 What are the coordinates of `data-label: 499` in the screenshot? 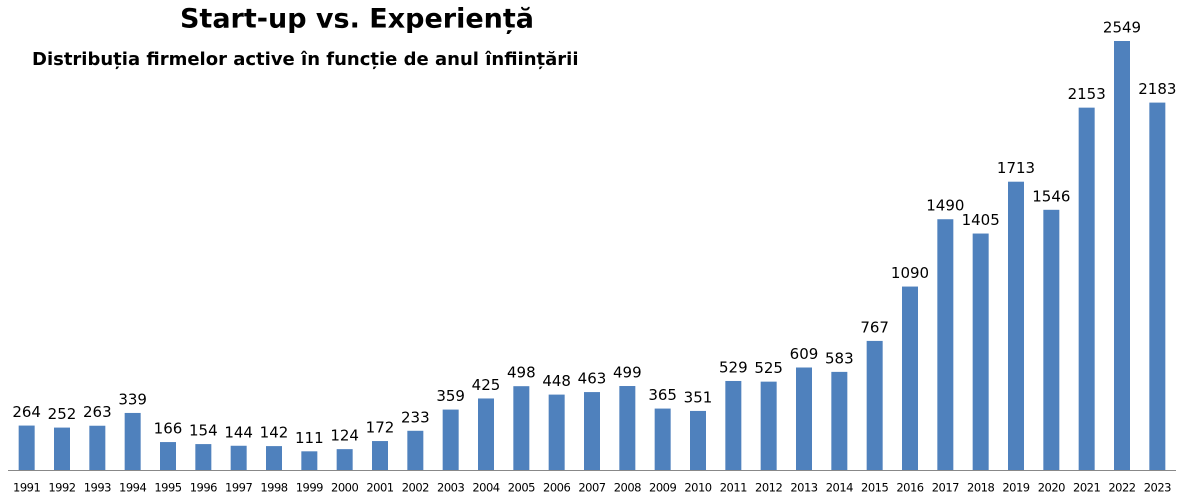 It's located at (627, 373).